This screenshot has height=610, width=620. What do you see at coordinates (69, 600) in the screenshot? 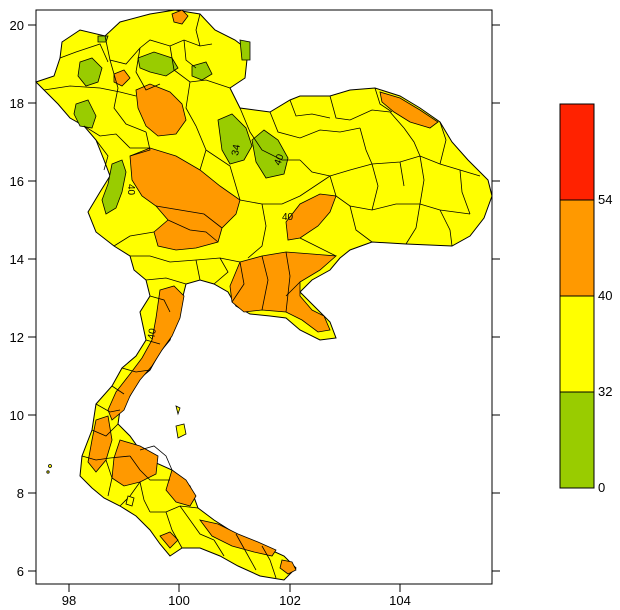
I see `x-tick-label: 98` at bounding box center [69, 600].